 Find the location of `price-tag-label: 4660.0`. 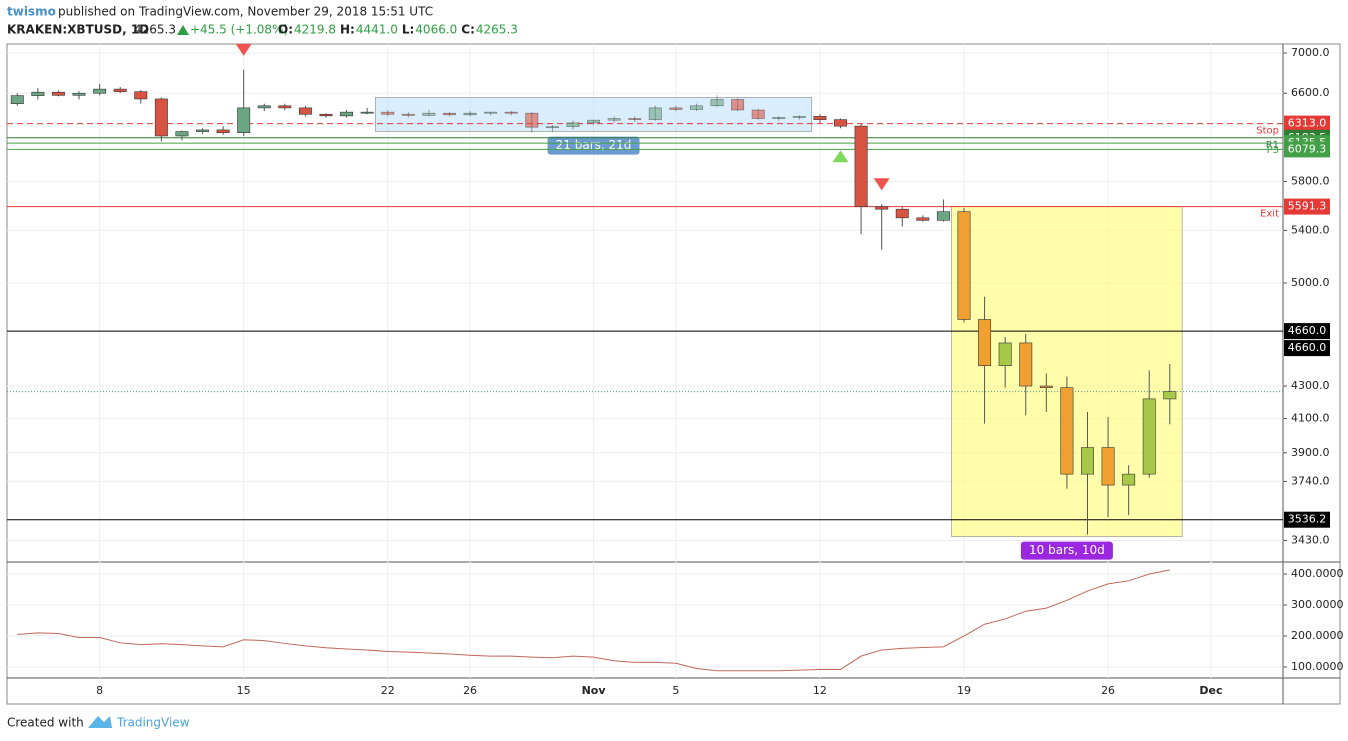

price-tag-label: 4660.0 is located at coordinates (1307, 347).